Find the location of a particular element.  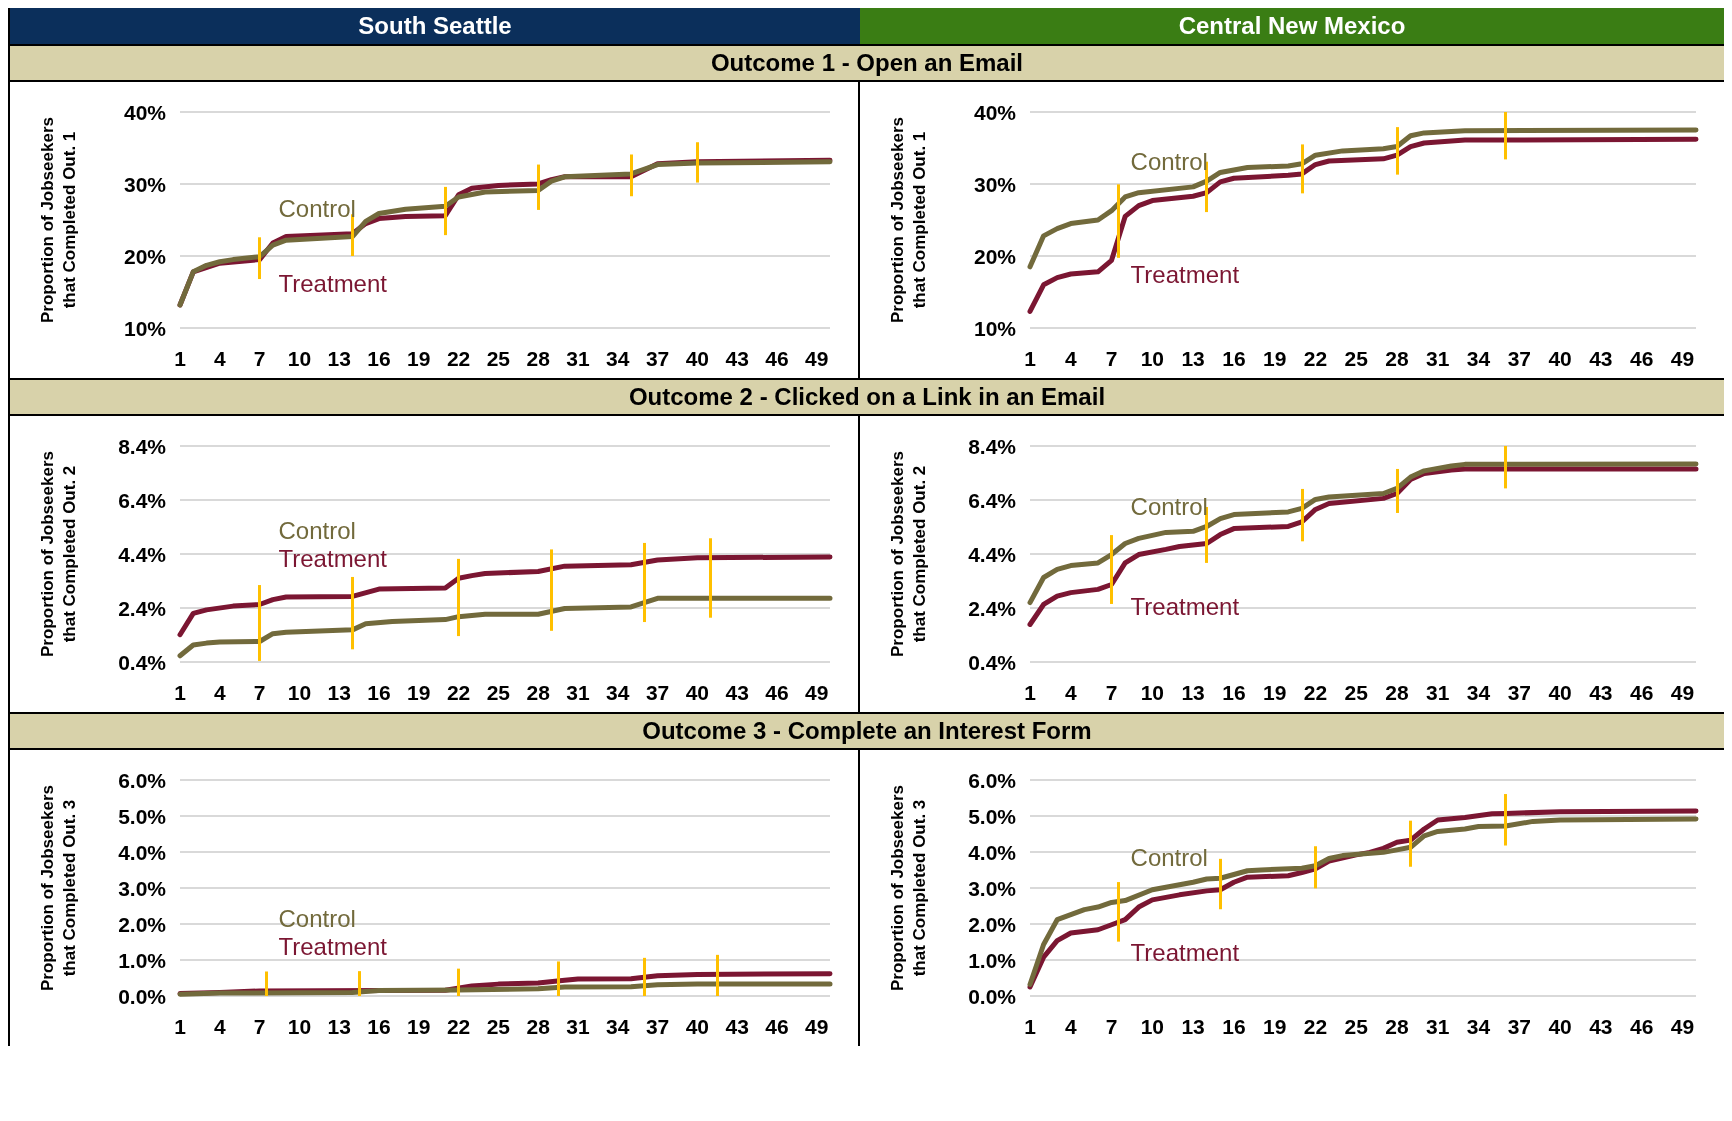

y-tick-label: 2.0% is located at coordinates (992, 924).